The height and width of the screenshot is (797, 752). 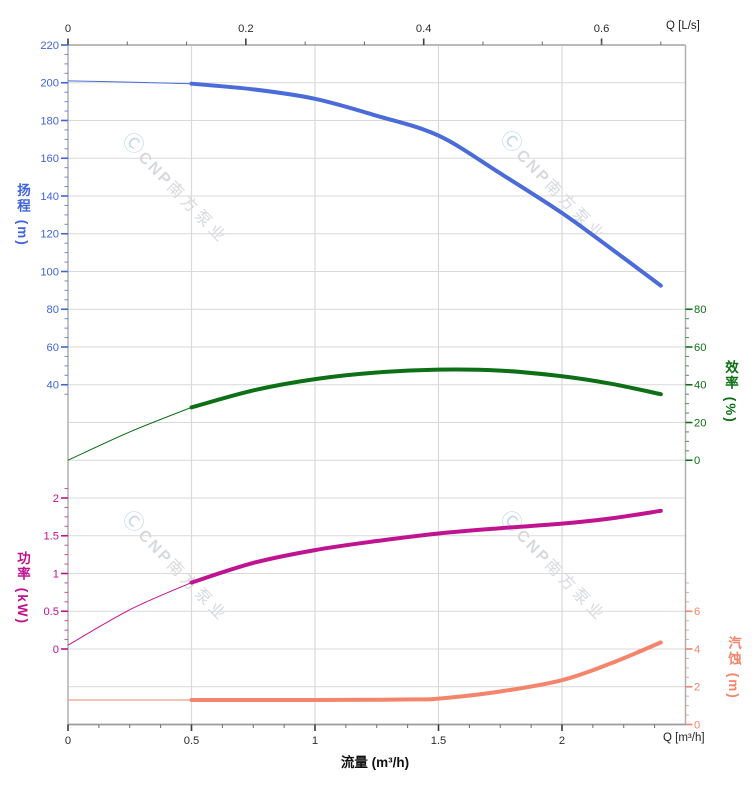 I want to click on power-axis-tick-label: 0, so click(x=56, y=650).